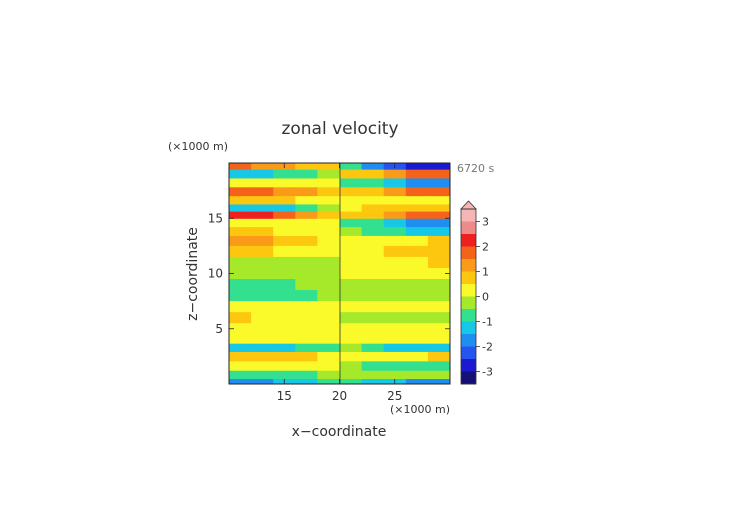 The width and height of the screenshot is (752, 532). I want to click on colorbar-tick-label: 2, so click(485, 247).